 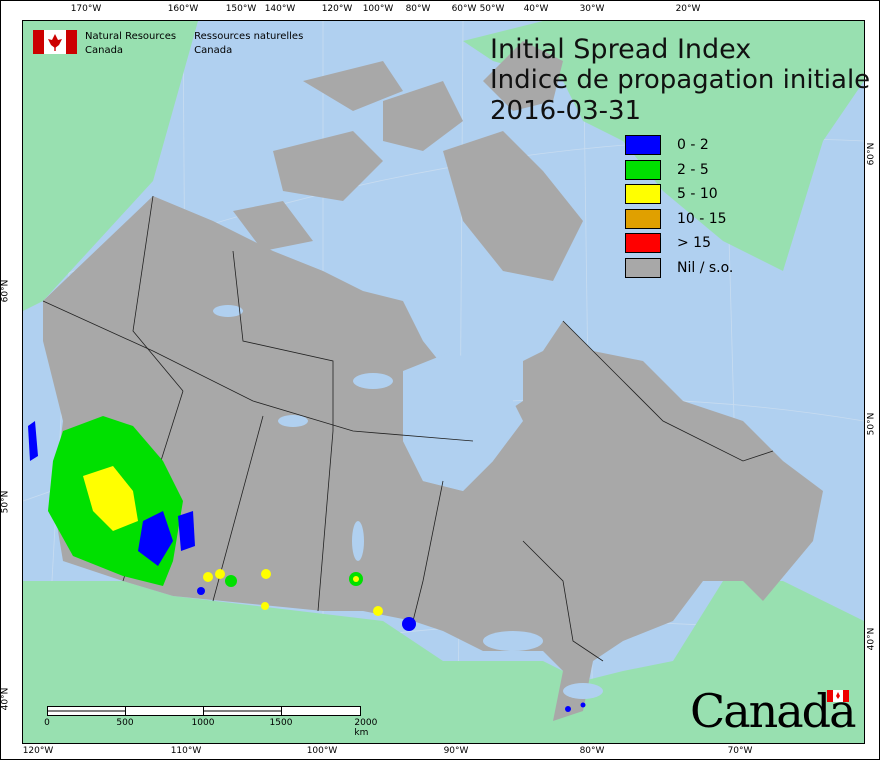 What do you see at coordinates (408, 161) in the screenshot?
I see `arctic-islands` at bounding box center [408, 161].